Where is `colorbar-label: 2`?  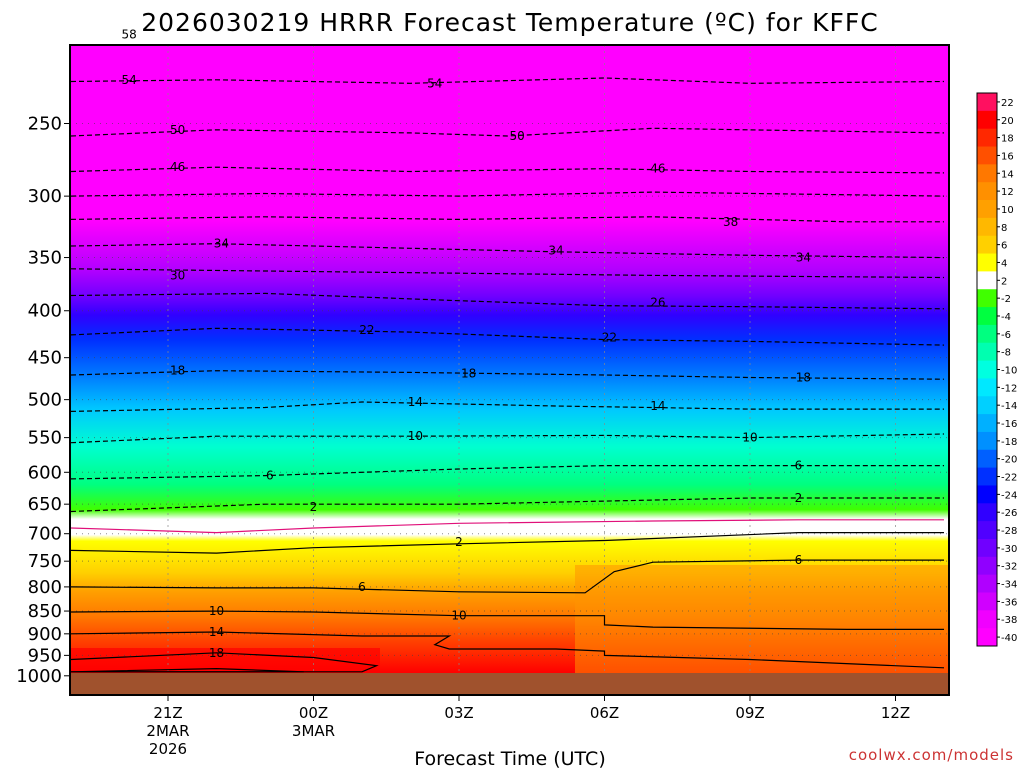
colorbar-label: 2 is located at coordinates (1004, 281).